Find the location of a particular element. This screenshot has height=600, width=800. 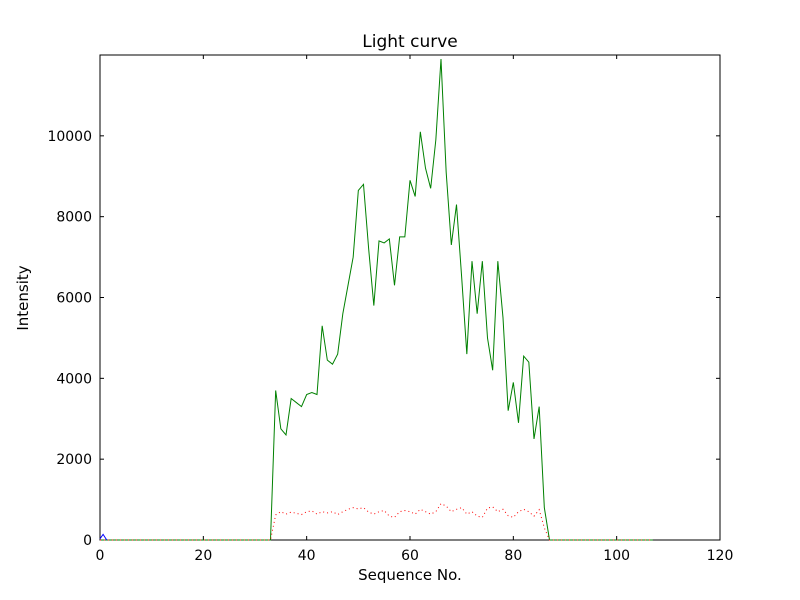

series-start-marker-line is located at coordinates (103, 537).